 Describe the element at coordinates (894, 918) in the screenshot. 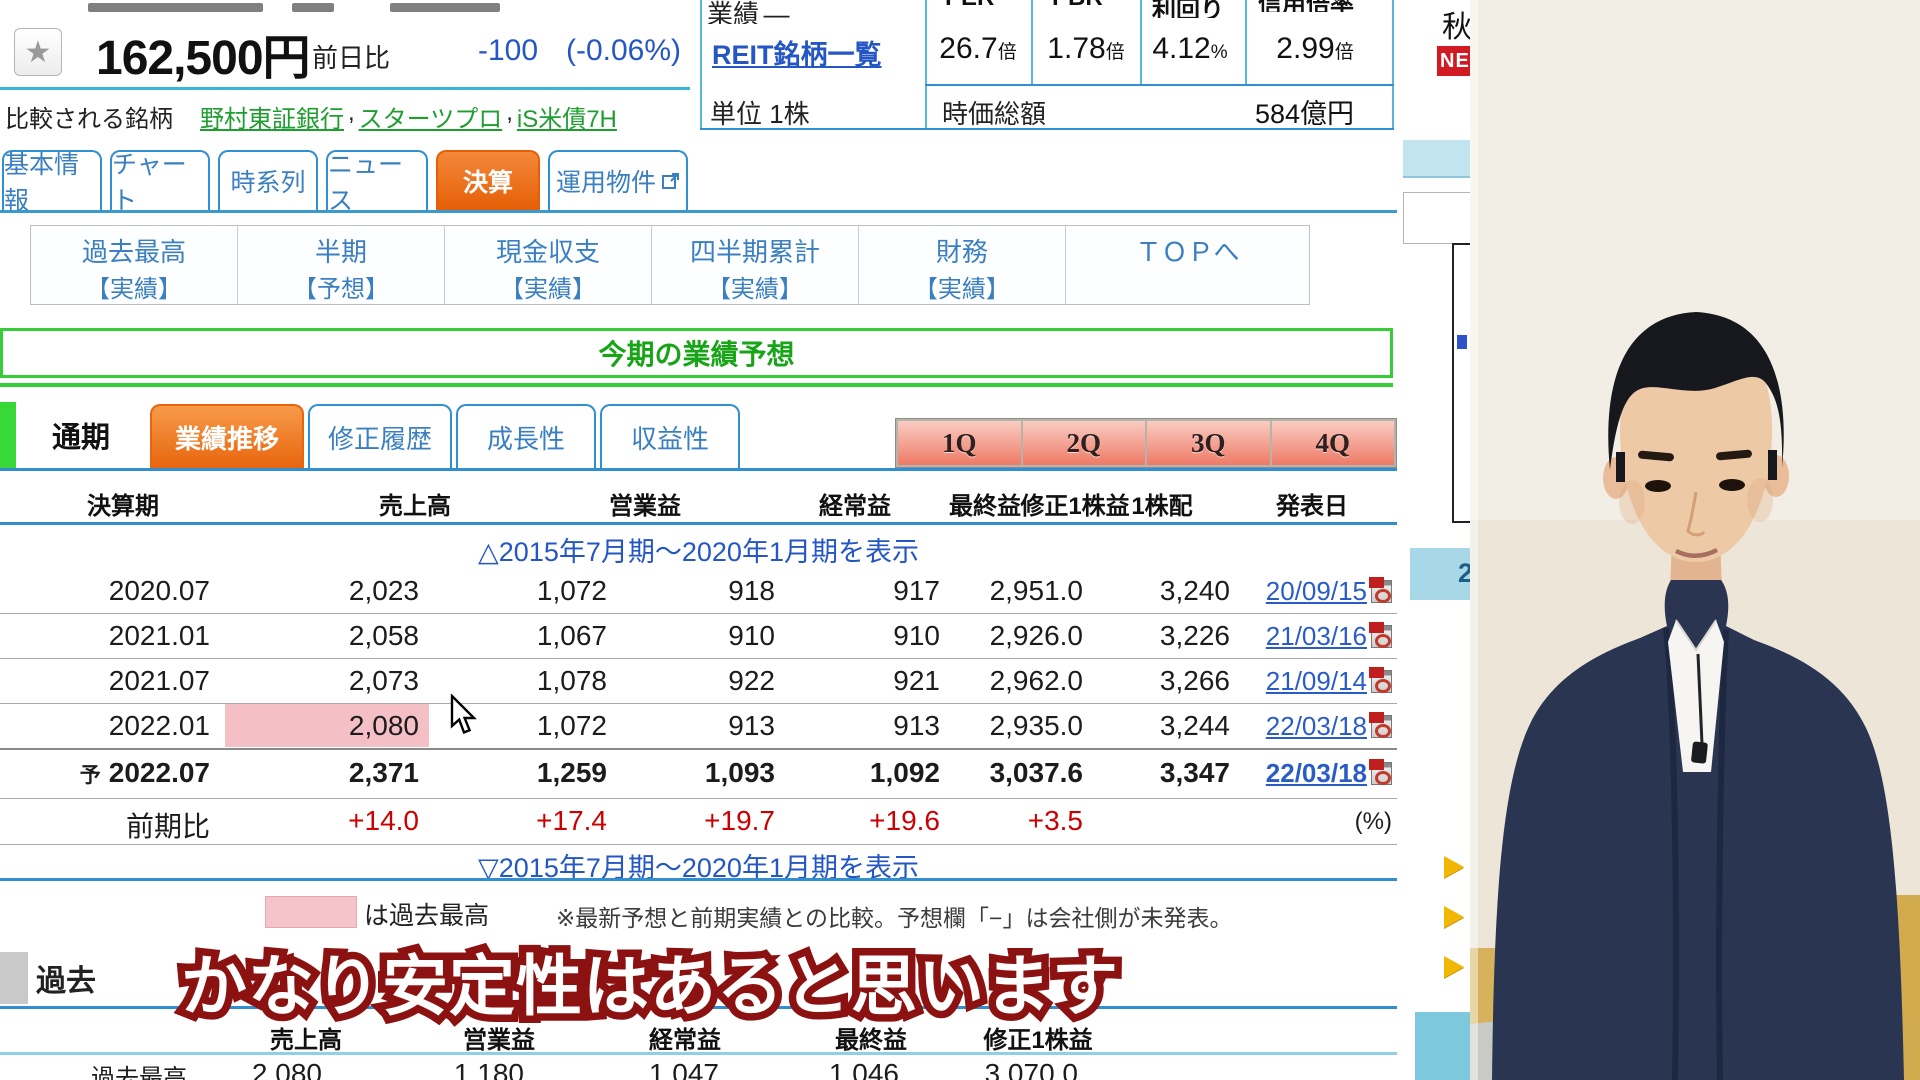

I see `legend-note: ※最新予想と前期実績との比較。予想欄「−」は会社側が未発表。` at that location.